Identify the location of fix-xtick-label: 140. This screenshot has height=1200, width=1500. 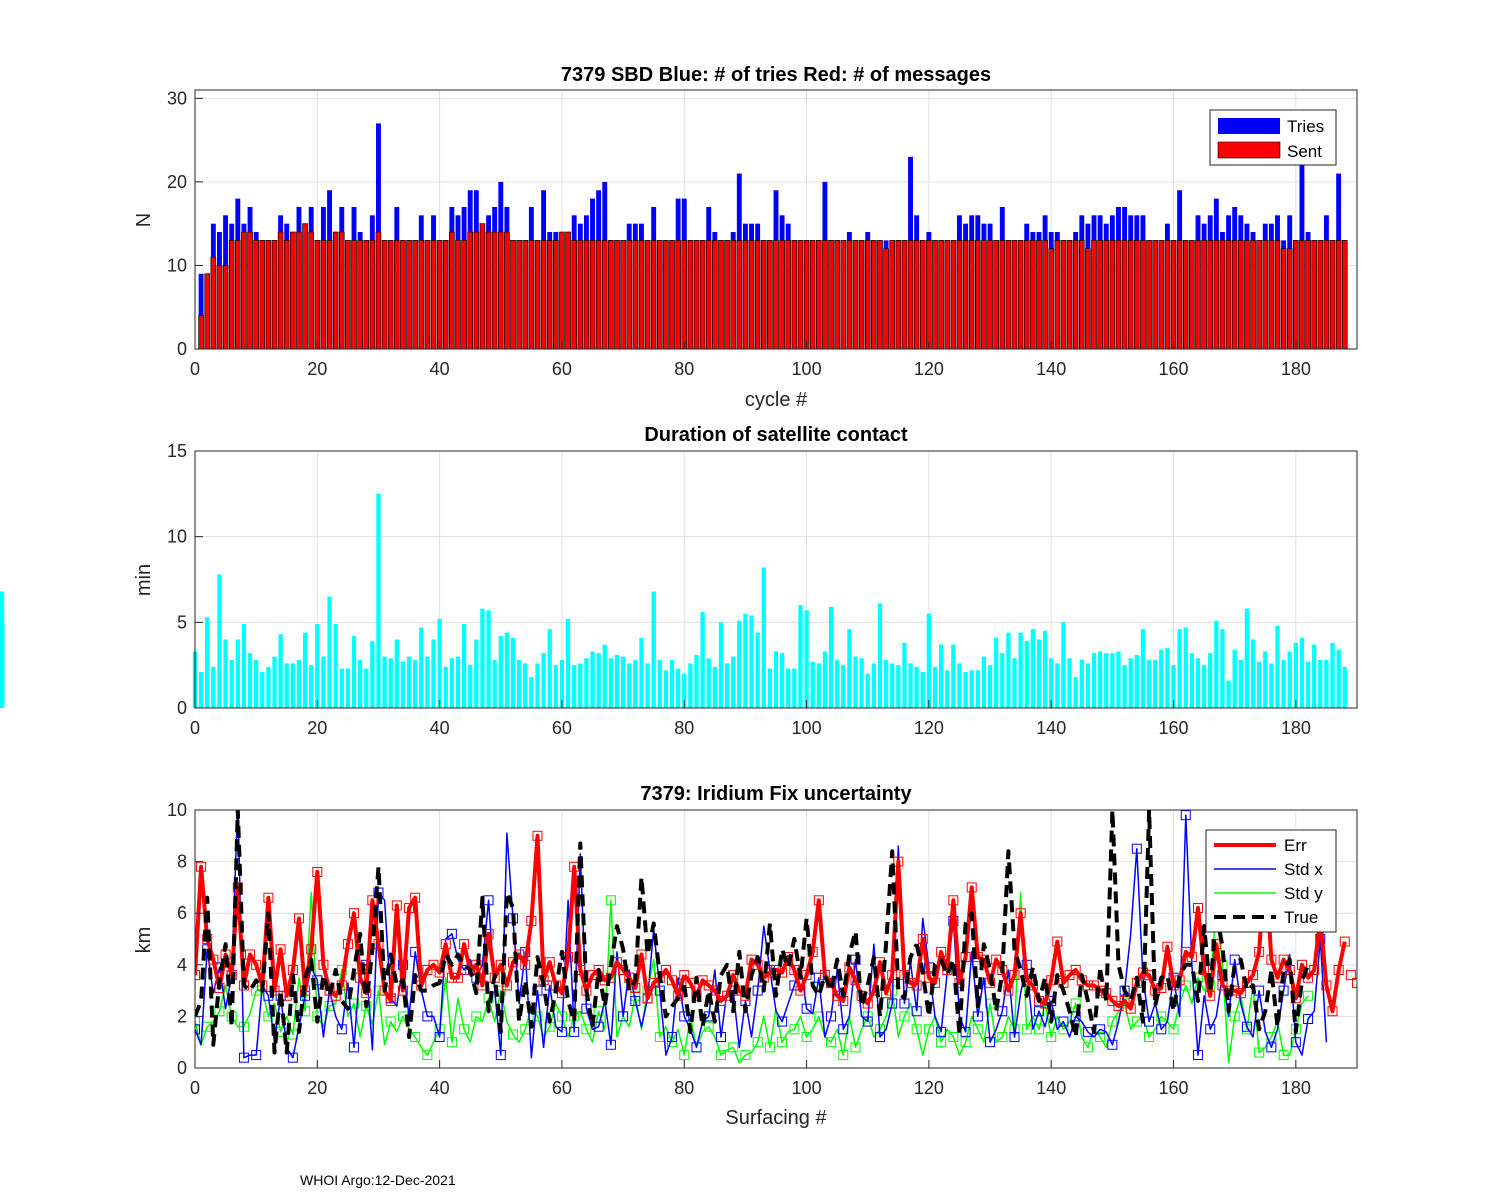
(1051, 1088).